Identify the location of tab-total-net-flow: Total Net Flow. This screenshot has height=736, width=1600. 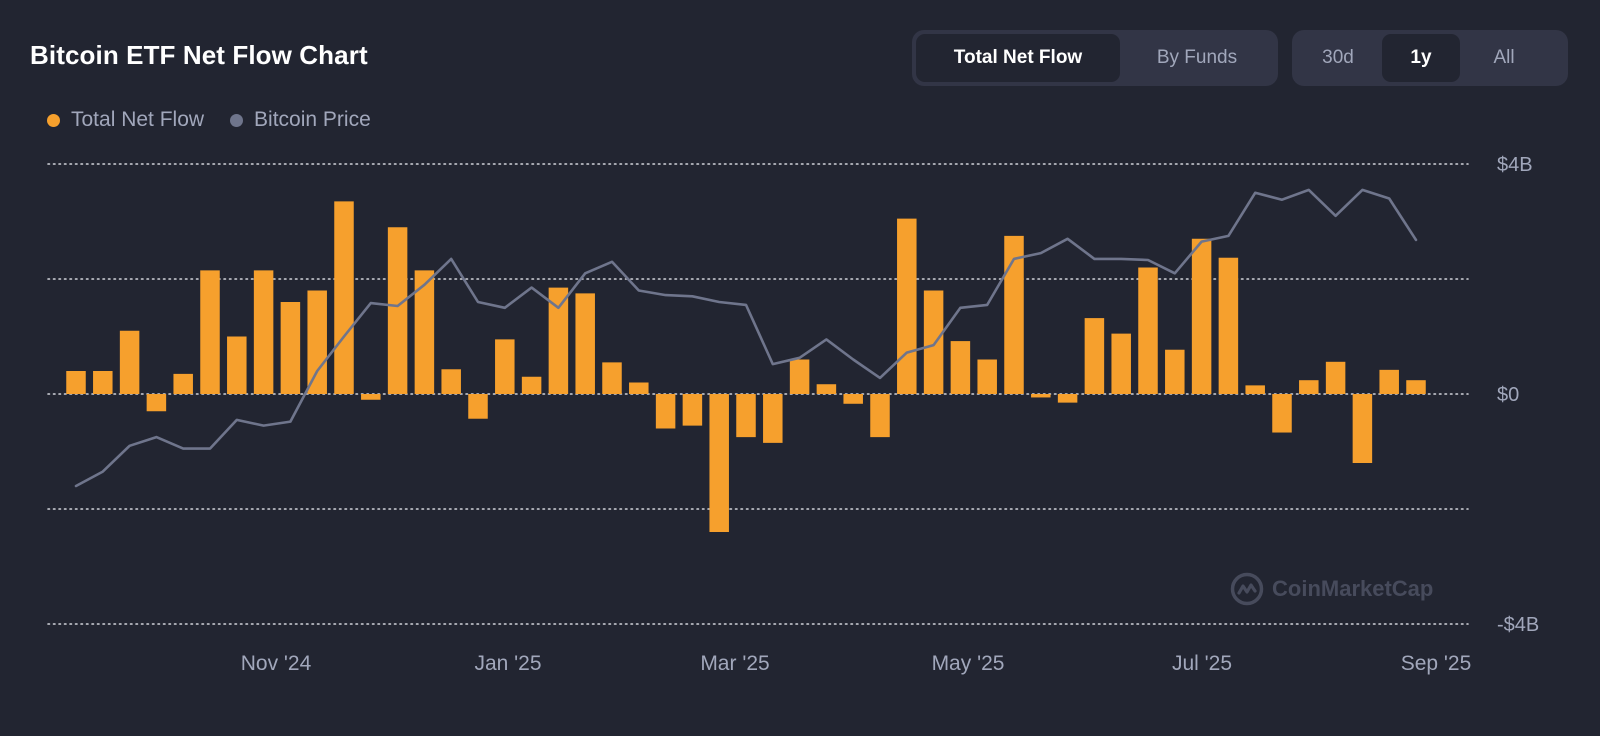
(1018, 58).